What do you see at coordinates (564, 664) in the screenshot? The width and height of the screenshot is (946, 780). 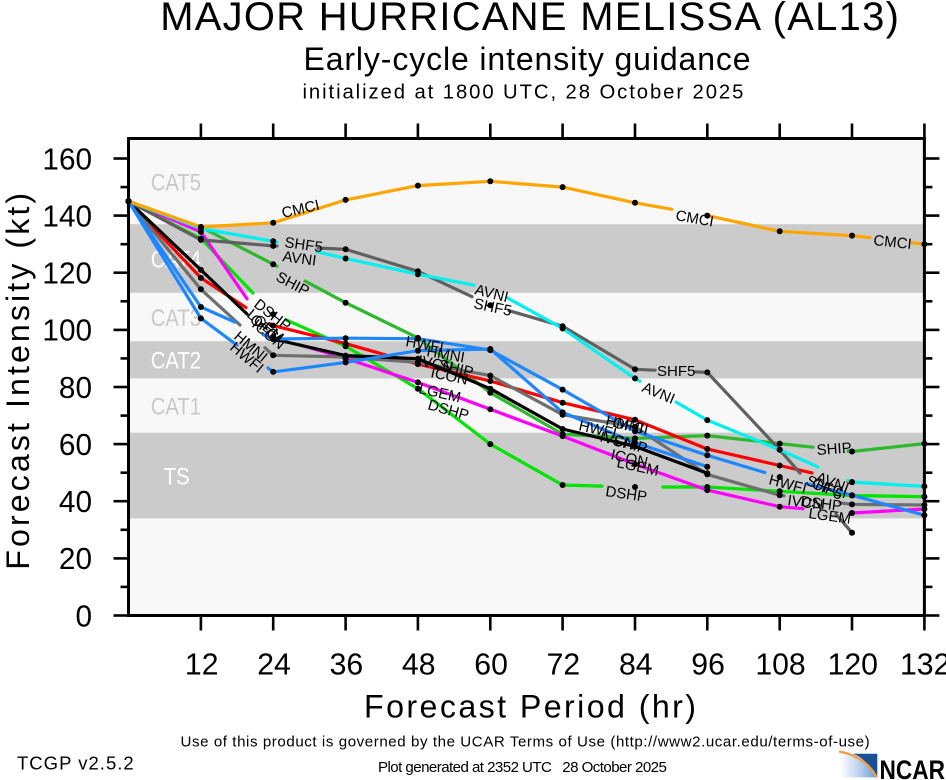 I see `svg-text: 72` at bounding box center [564, 664].